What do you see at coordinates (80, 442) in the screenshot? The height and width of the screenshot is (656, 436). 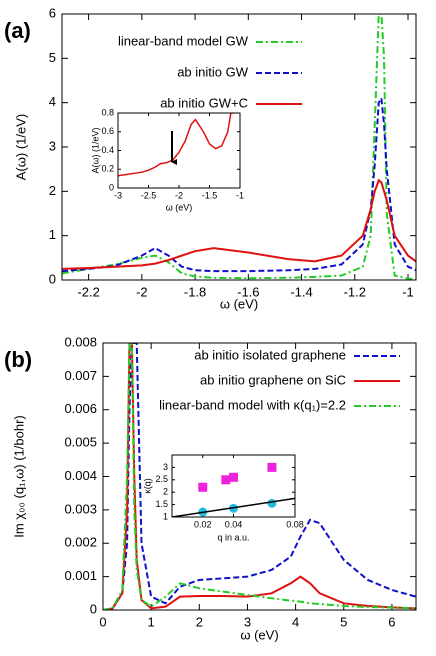 I see `y-tick-label: 0.005` at bounding box center [80, 442].